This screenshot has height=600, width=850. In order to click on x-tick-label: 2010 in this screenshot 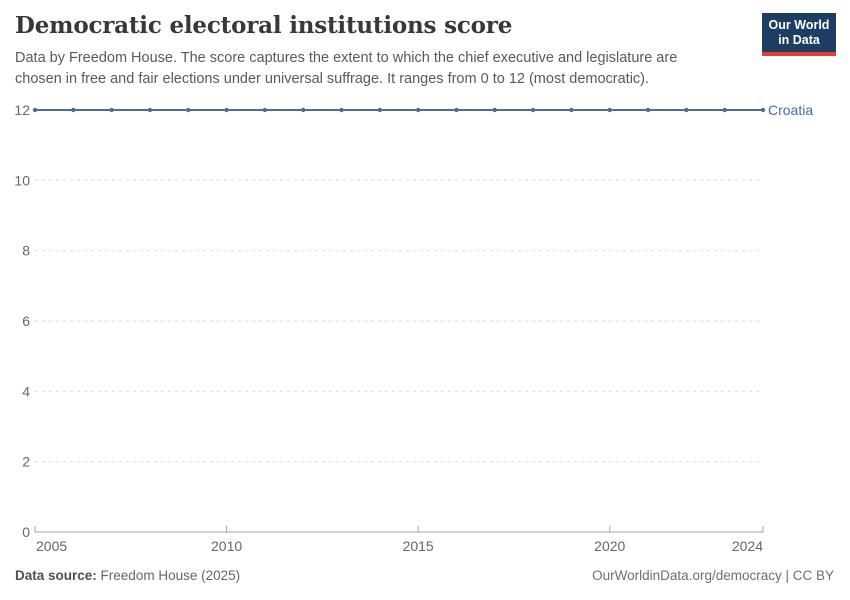, I will do `click(226, 546)`.